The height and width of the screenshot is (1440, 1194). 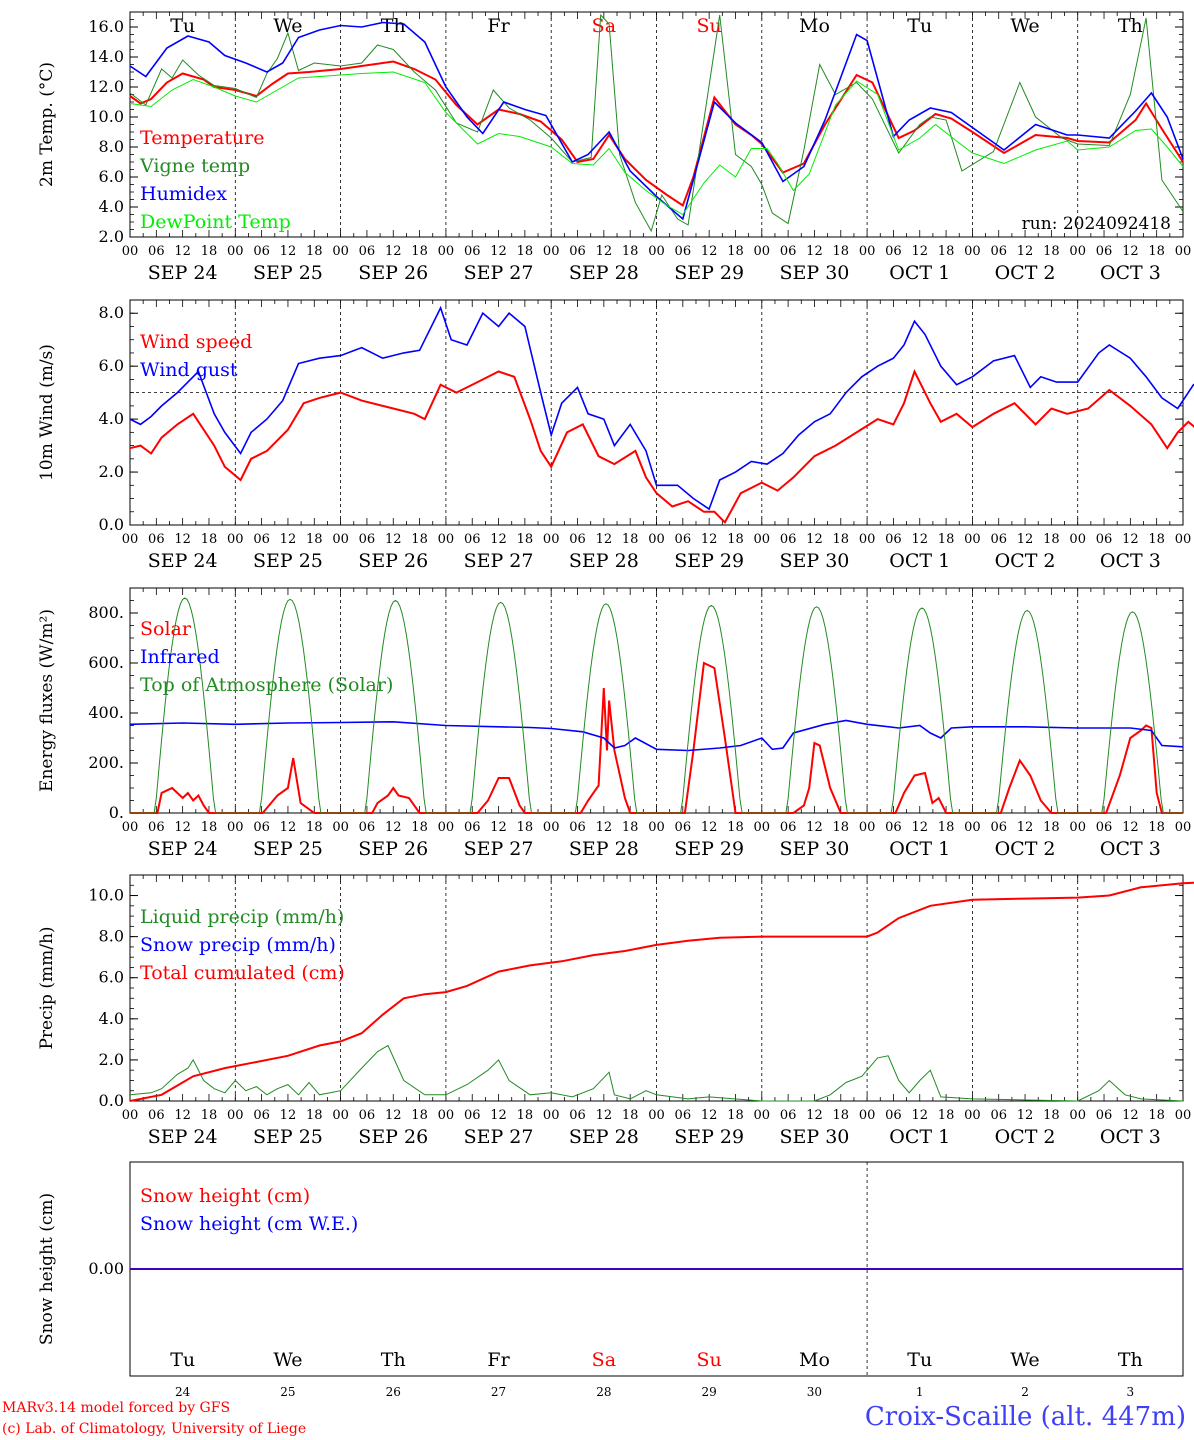 I want to click on date-label: SEP 27, so click(x=499, y=849).